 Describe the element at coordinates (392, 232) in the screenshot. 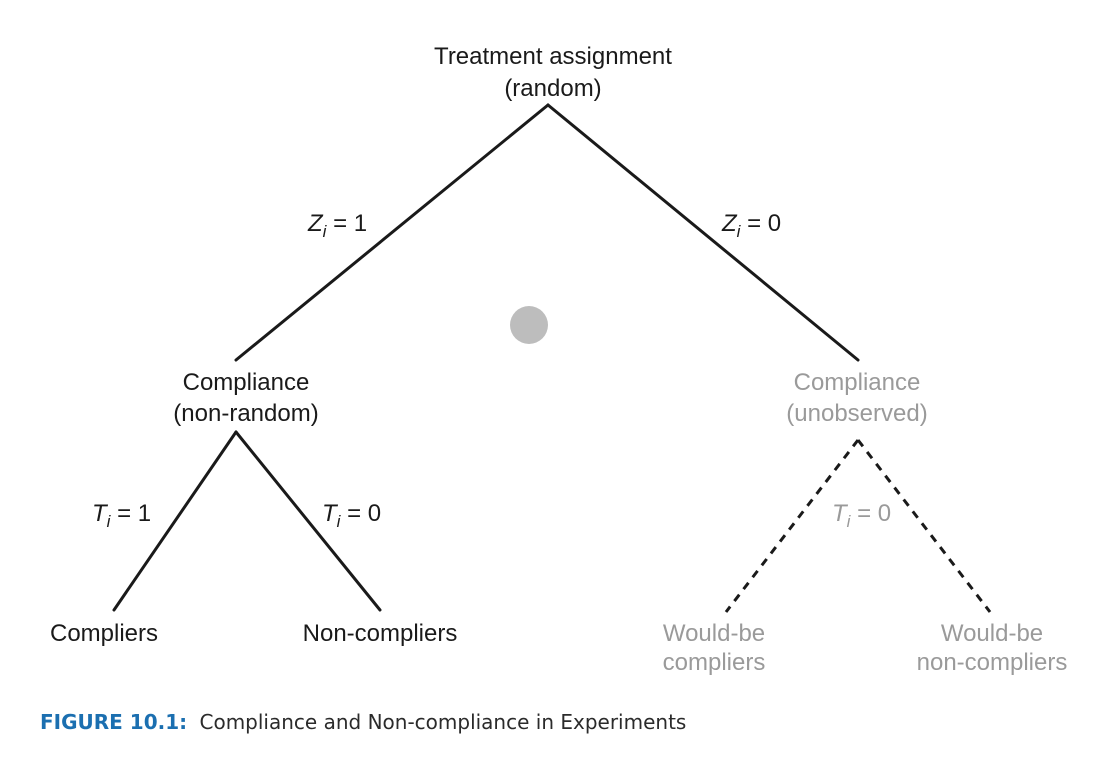

I see `edge-root-to-left` at that location.